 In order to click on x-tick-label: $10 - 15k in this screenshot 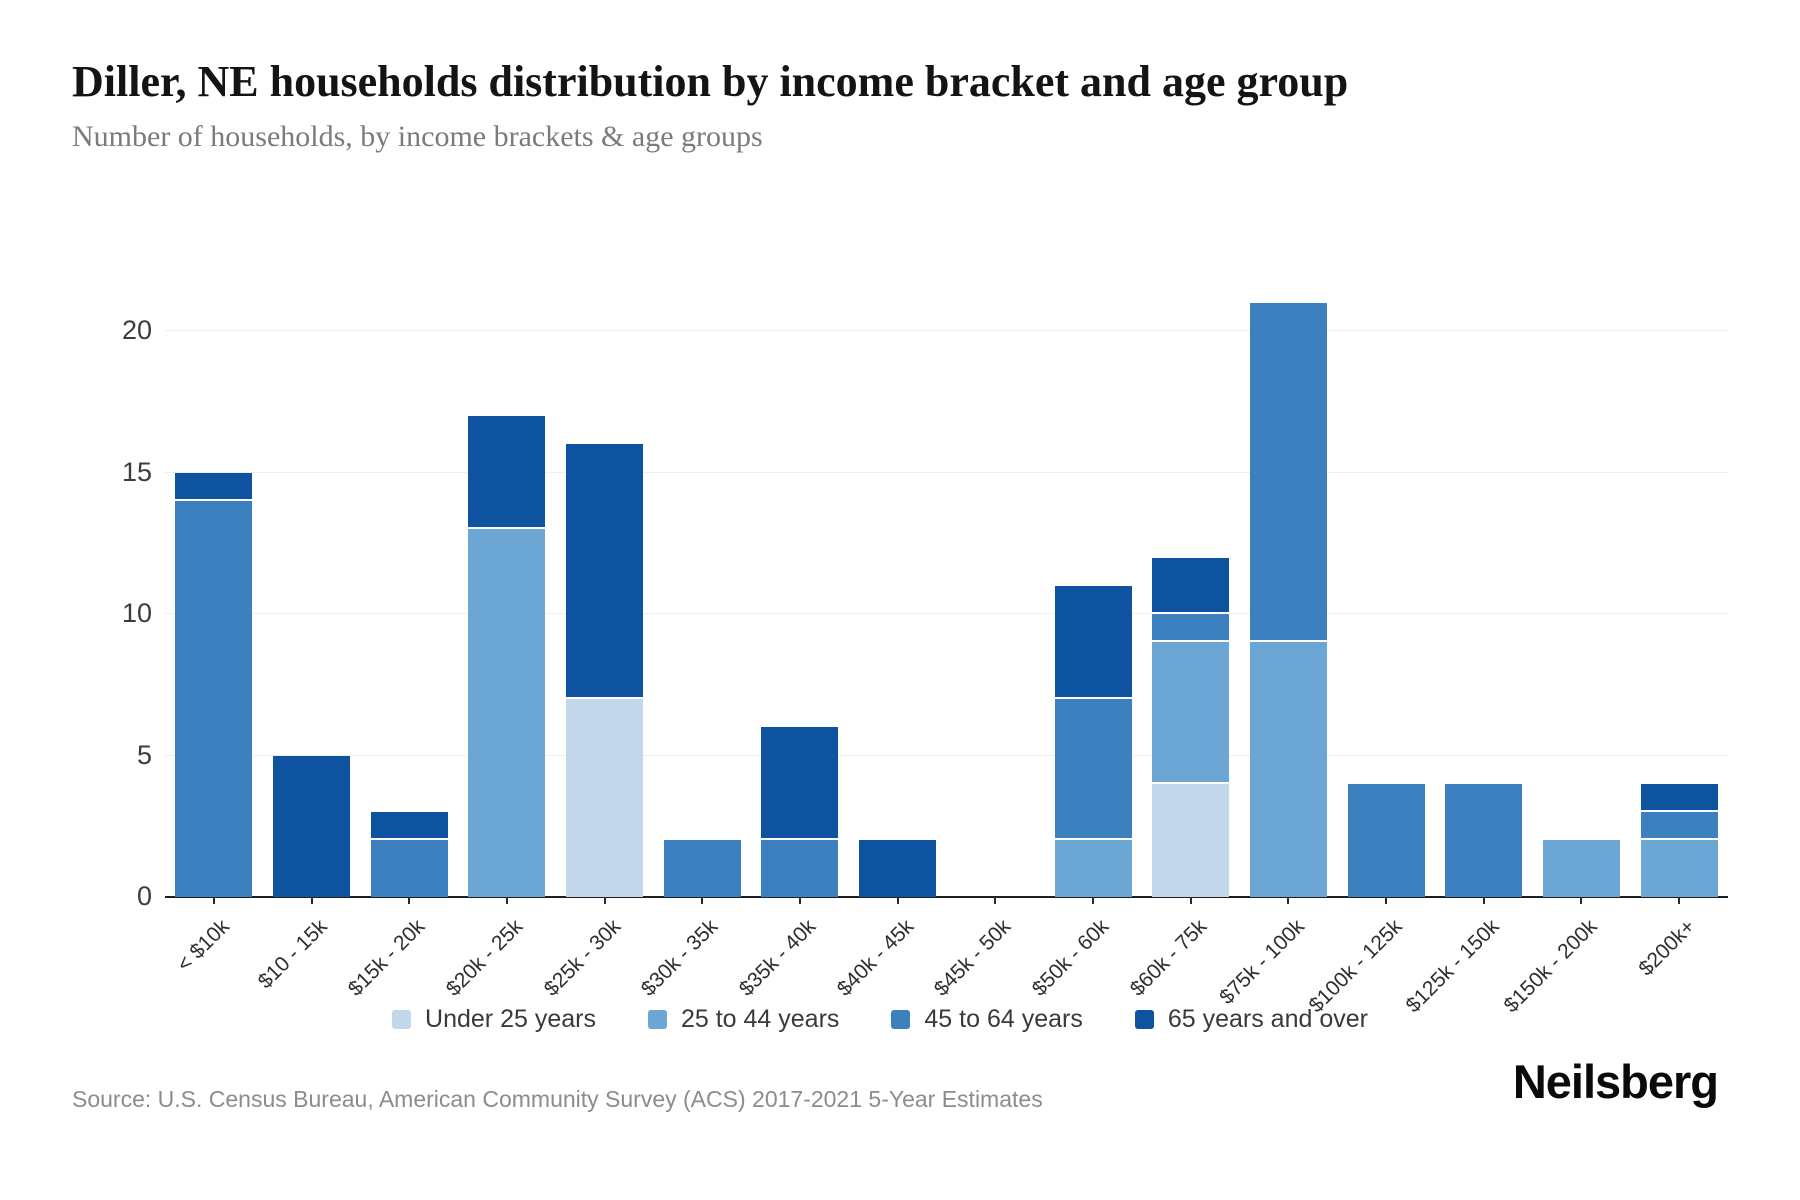, I will do `click(292, 954)`.